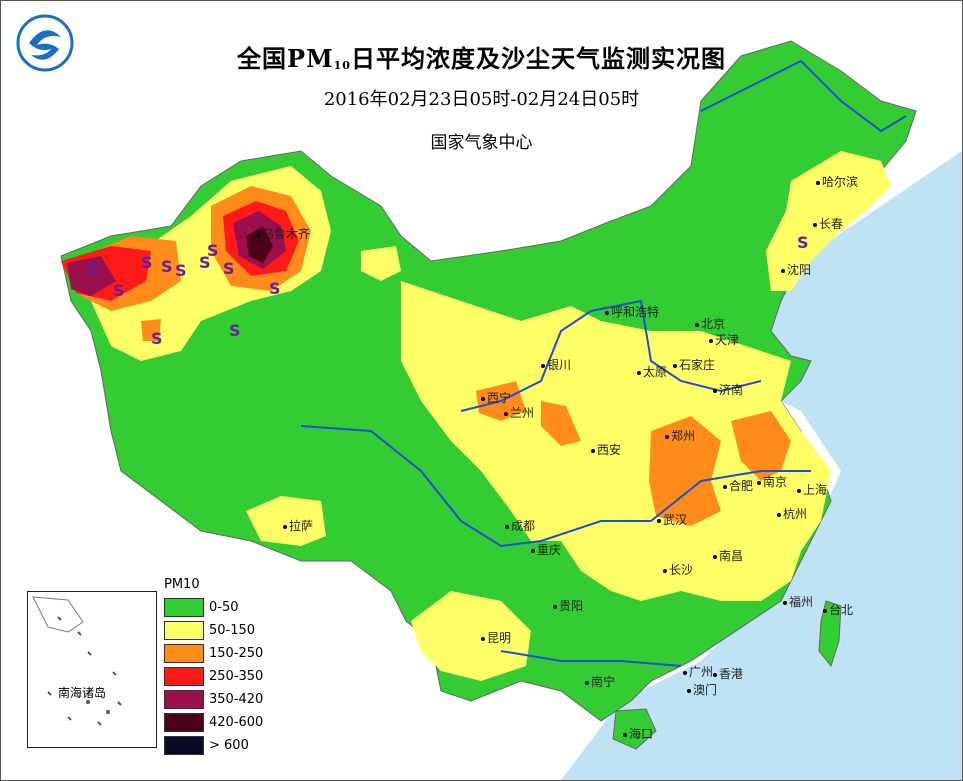 Image resolution: width=963 pixels, height=781 pixels. Describe the element at coordinates (481, 99) in the screenshot. I see `time-range: 2016年02月23日05时-02月24日05时` at that location.